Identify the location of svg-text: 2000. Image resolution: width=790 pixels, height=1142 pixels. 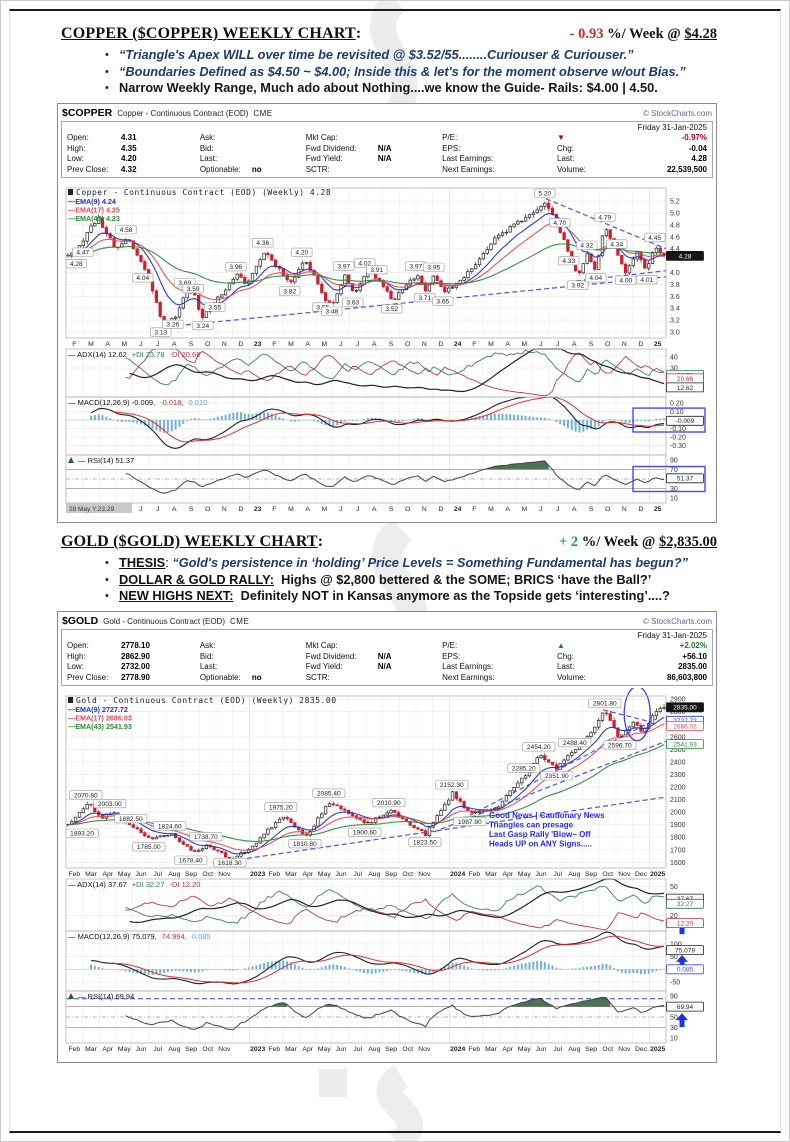
(678, 813).